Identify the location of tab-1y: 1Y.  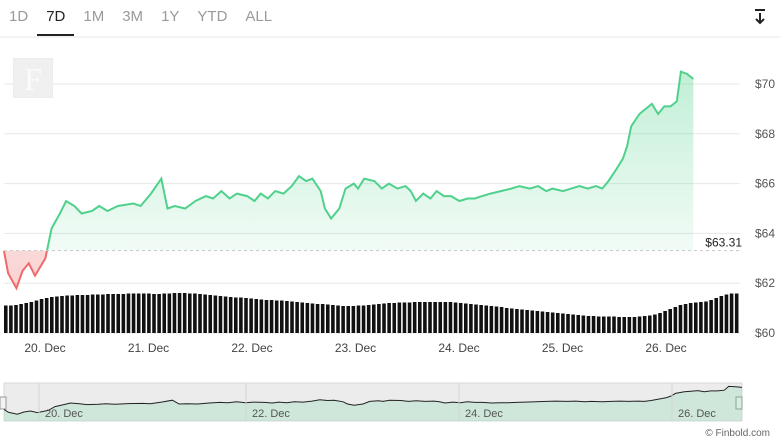
(170, 16).